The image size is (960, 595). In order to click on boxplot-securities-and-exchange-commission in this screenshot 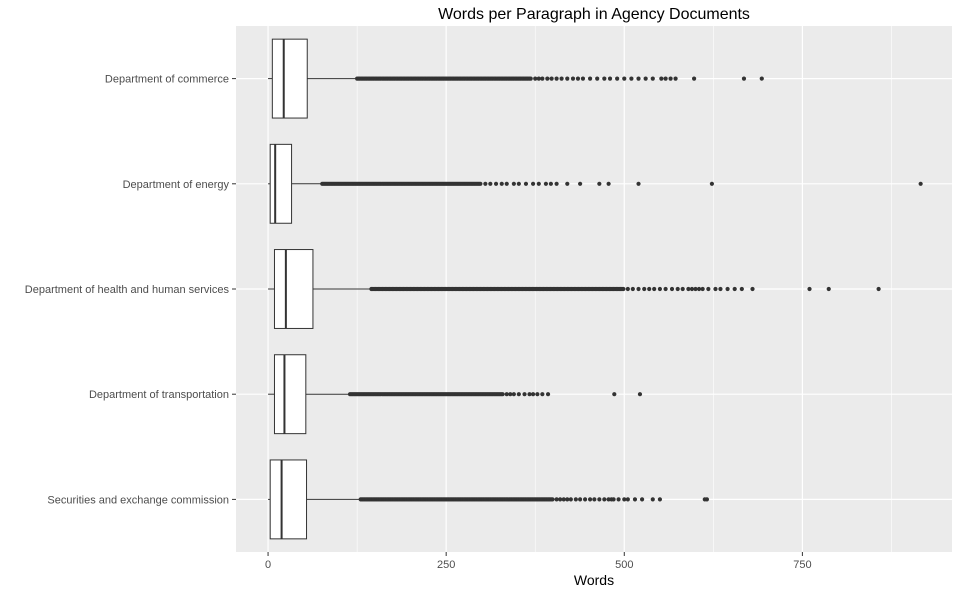, I will do `click(489, 499)`.